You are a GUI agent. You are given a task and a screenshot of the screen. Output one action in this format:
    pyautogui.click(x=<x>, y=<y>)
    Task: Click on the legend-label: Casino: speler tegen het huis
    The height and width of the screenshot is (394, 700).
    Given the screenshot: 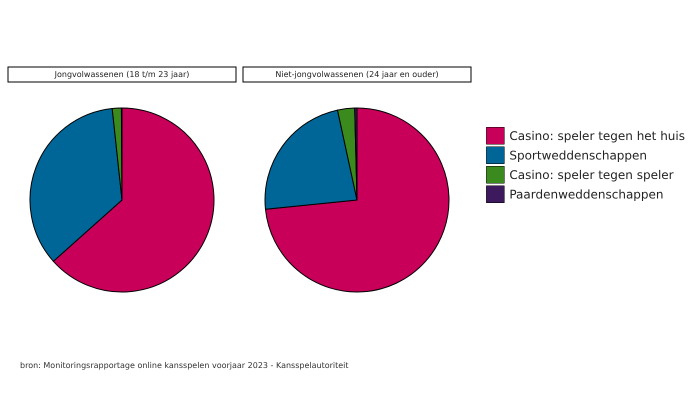 What is the action you would take?
    pyautogui.click(x=597, y=135)
    